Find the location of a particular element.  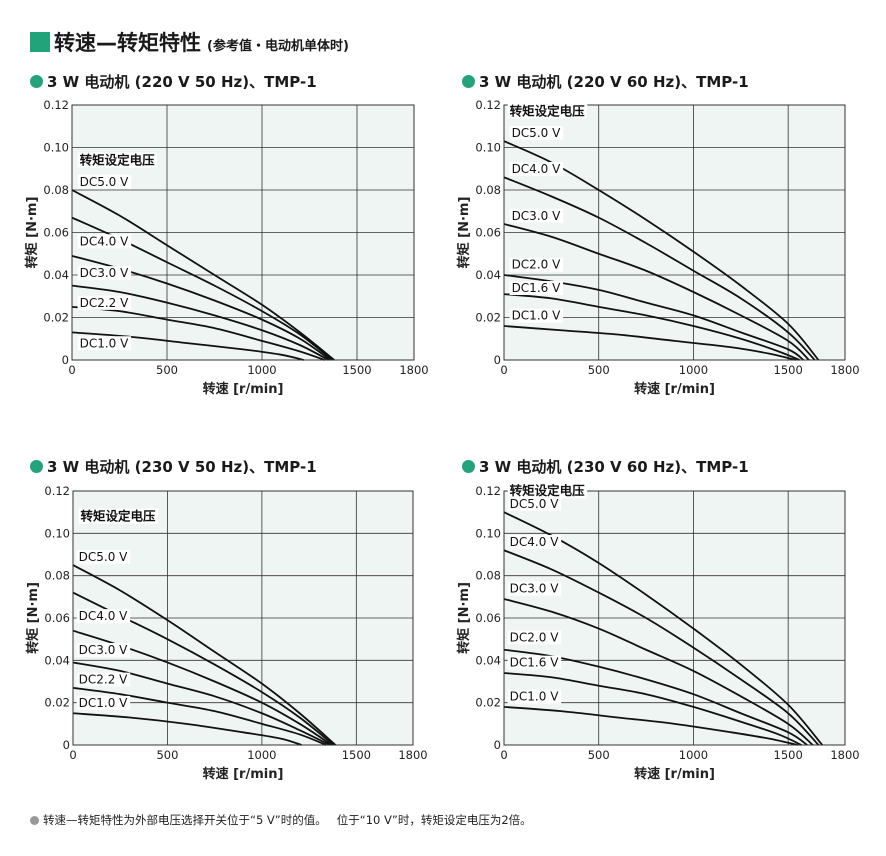

chart-title-text: 3 W 电动机 (220 V 60 Hz)、 is located at coordinates (588, 82).